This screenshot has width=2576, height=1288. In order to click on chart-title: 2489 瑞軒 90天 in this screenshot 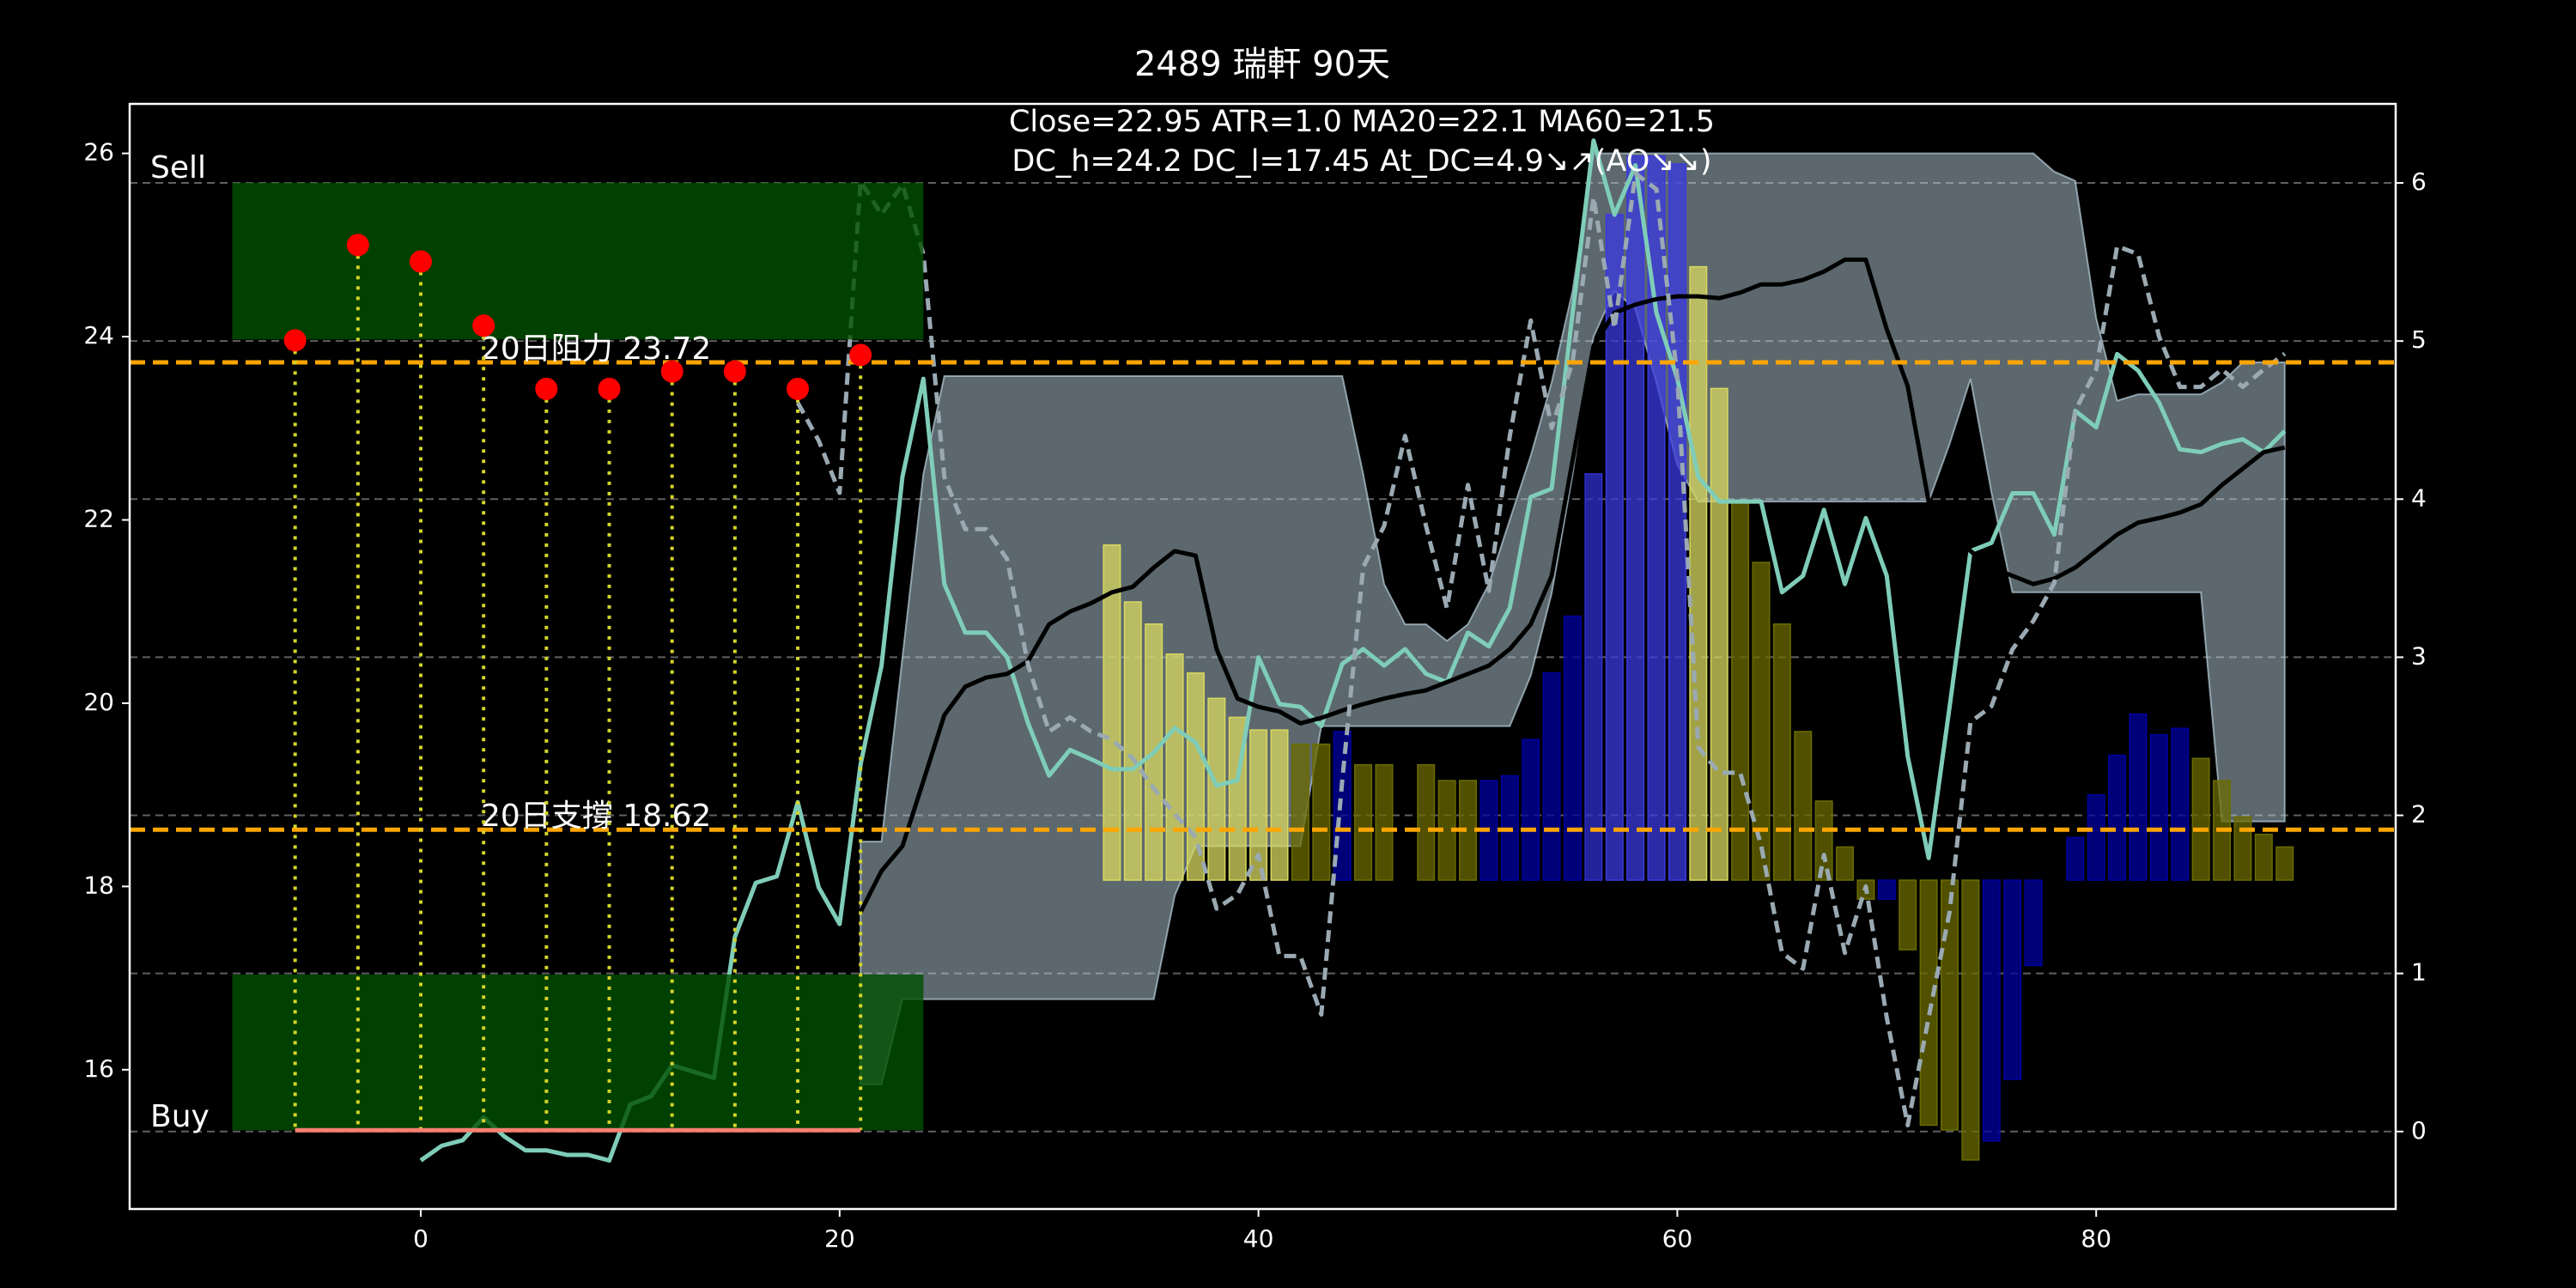, I will do `click(1262, 64)`.